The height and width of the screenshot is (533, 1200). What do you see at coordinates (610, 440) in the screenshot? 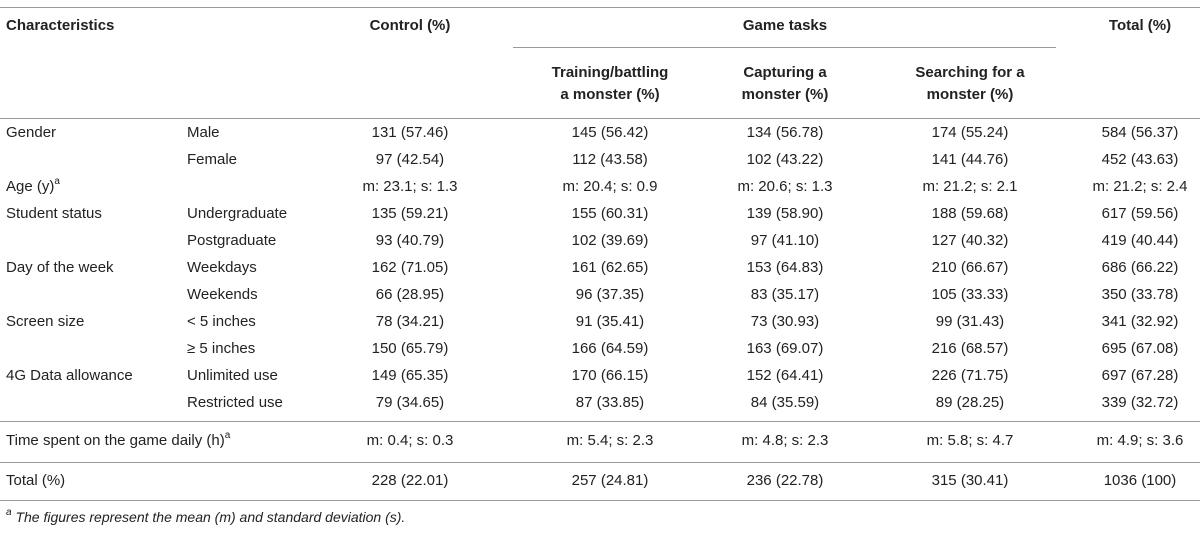
I see `time-row-training: m: 5.4; s: 2.3` at bounding box center [610, 440].